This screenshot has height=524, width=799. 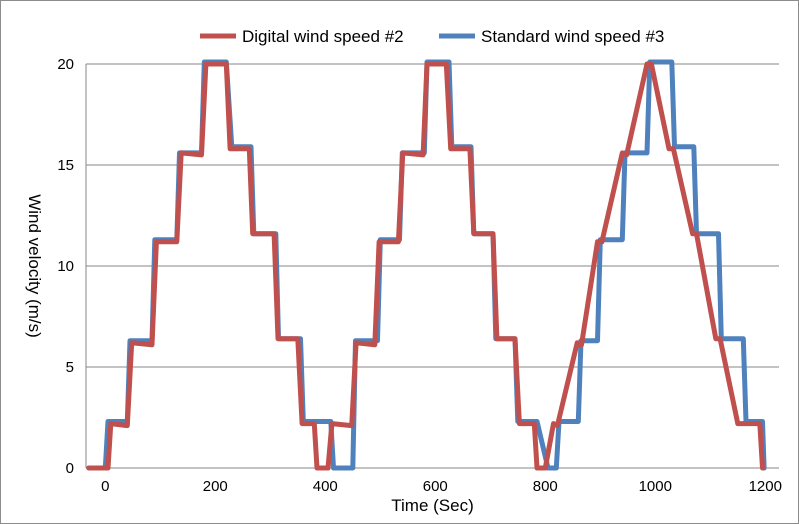 I want to click on x-tick-label: 0, so click(x=105, y=486).